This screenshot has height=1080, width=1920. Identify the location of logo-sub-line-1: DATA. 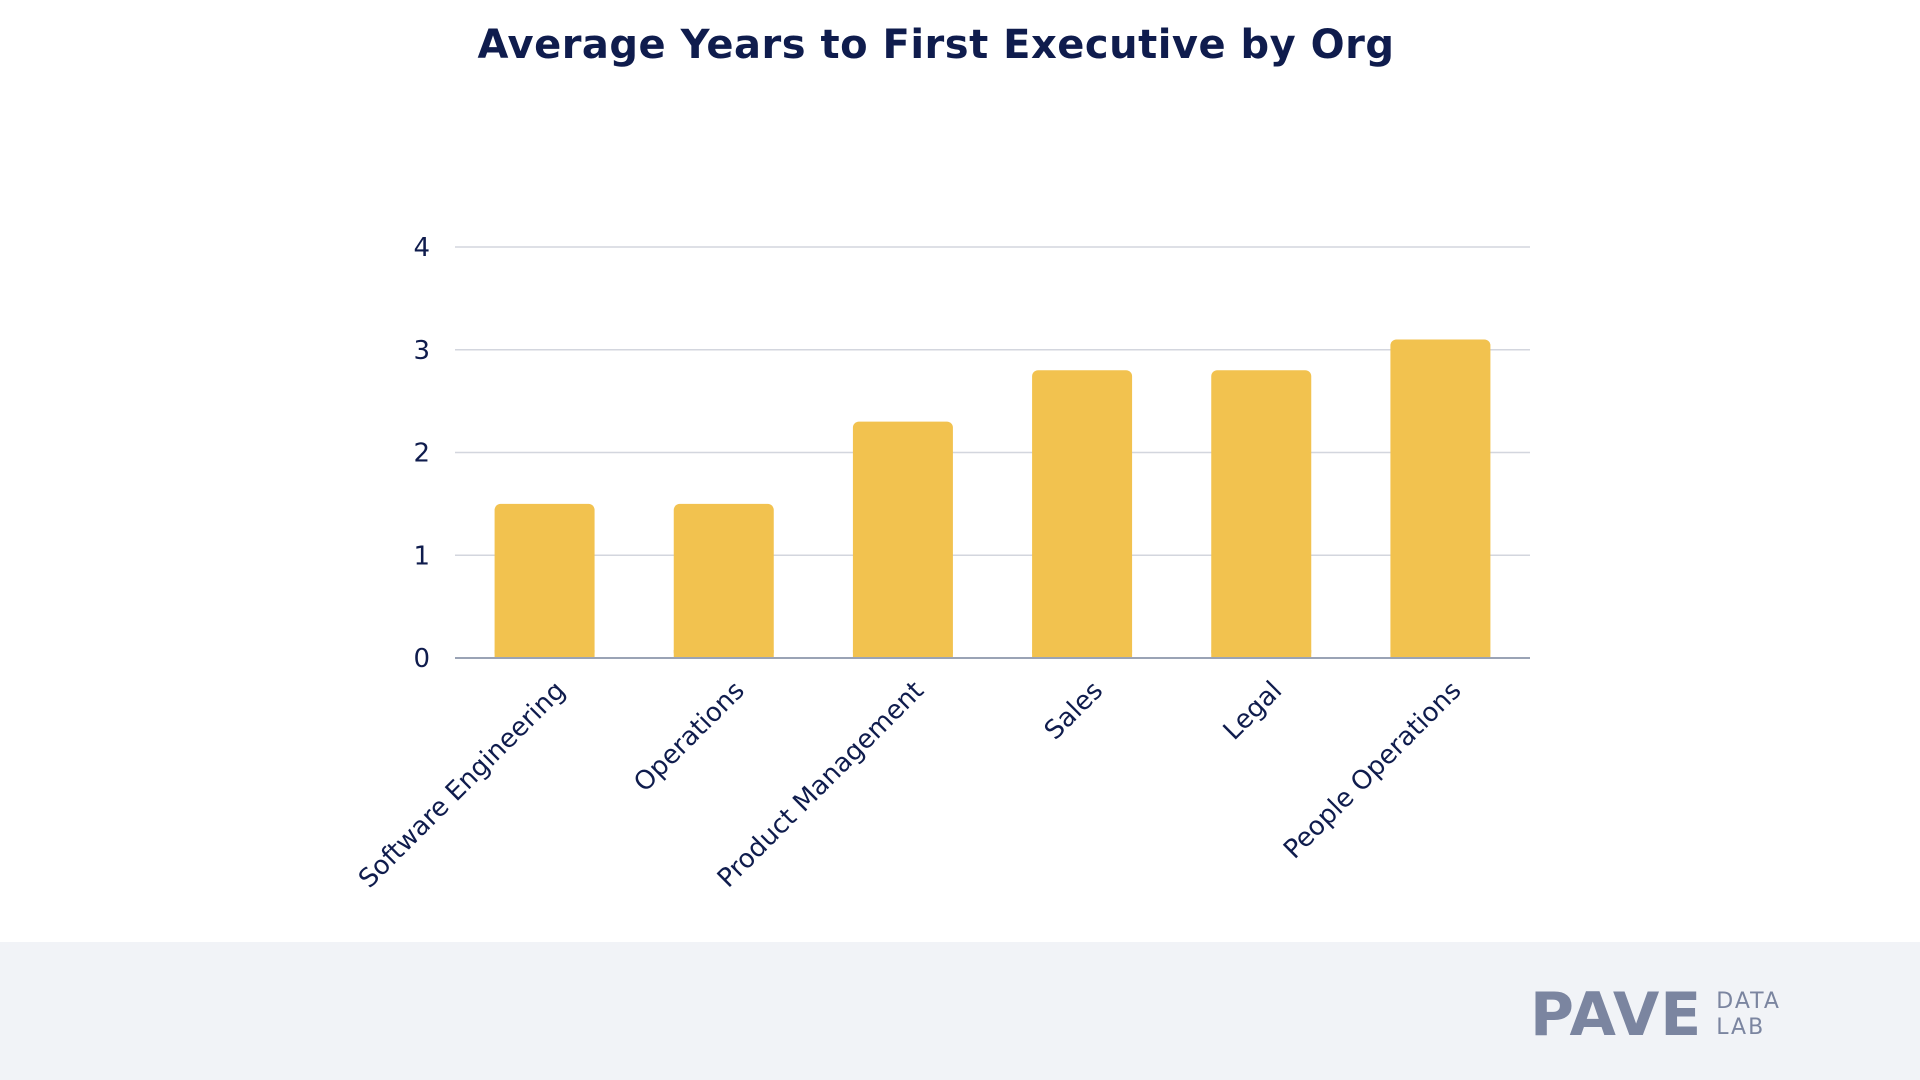
(1748, 1001).